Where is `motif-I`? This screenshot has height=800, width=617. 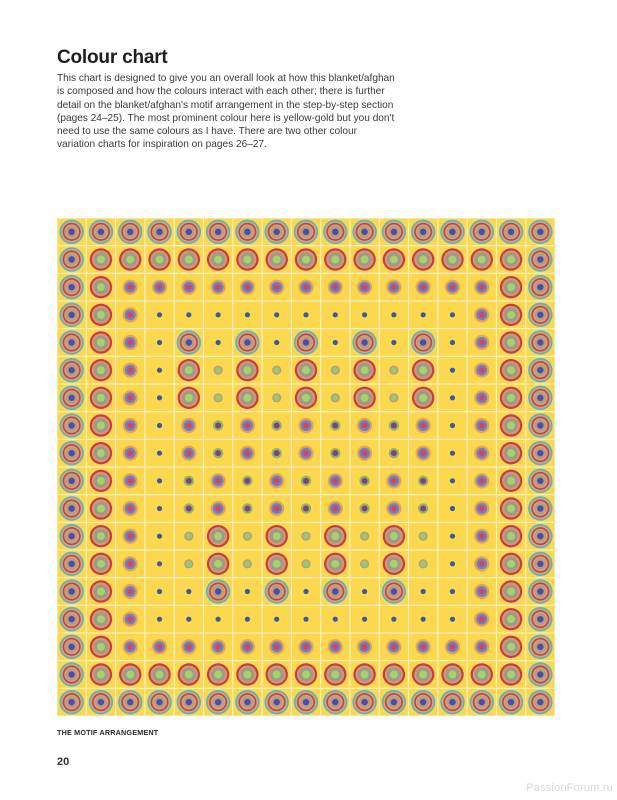
motif-I is located at coordinates (247, 481).